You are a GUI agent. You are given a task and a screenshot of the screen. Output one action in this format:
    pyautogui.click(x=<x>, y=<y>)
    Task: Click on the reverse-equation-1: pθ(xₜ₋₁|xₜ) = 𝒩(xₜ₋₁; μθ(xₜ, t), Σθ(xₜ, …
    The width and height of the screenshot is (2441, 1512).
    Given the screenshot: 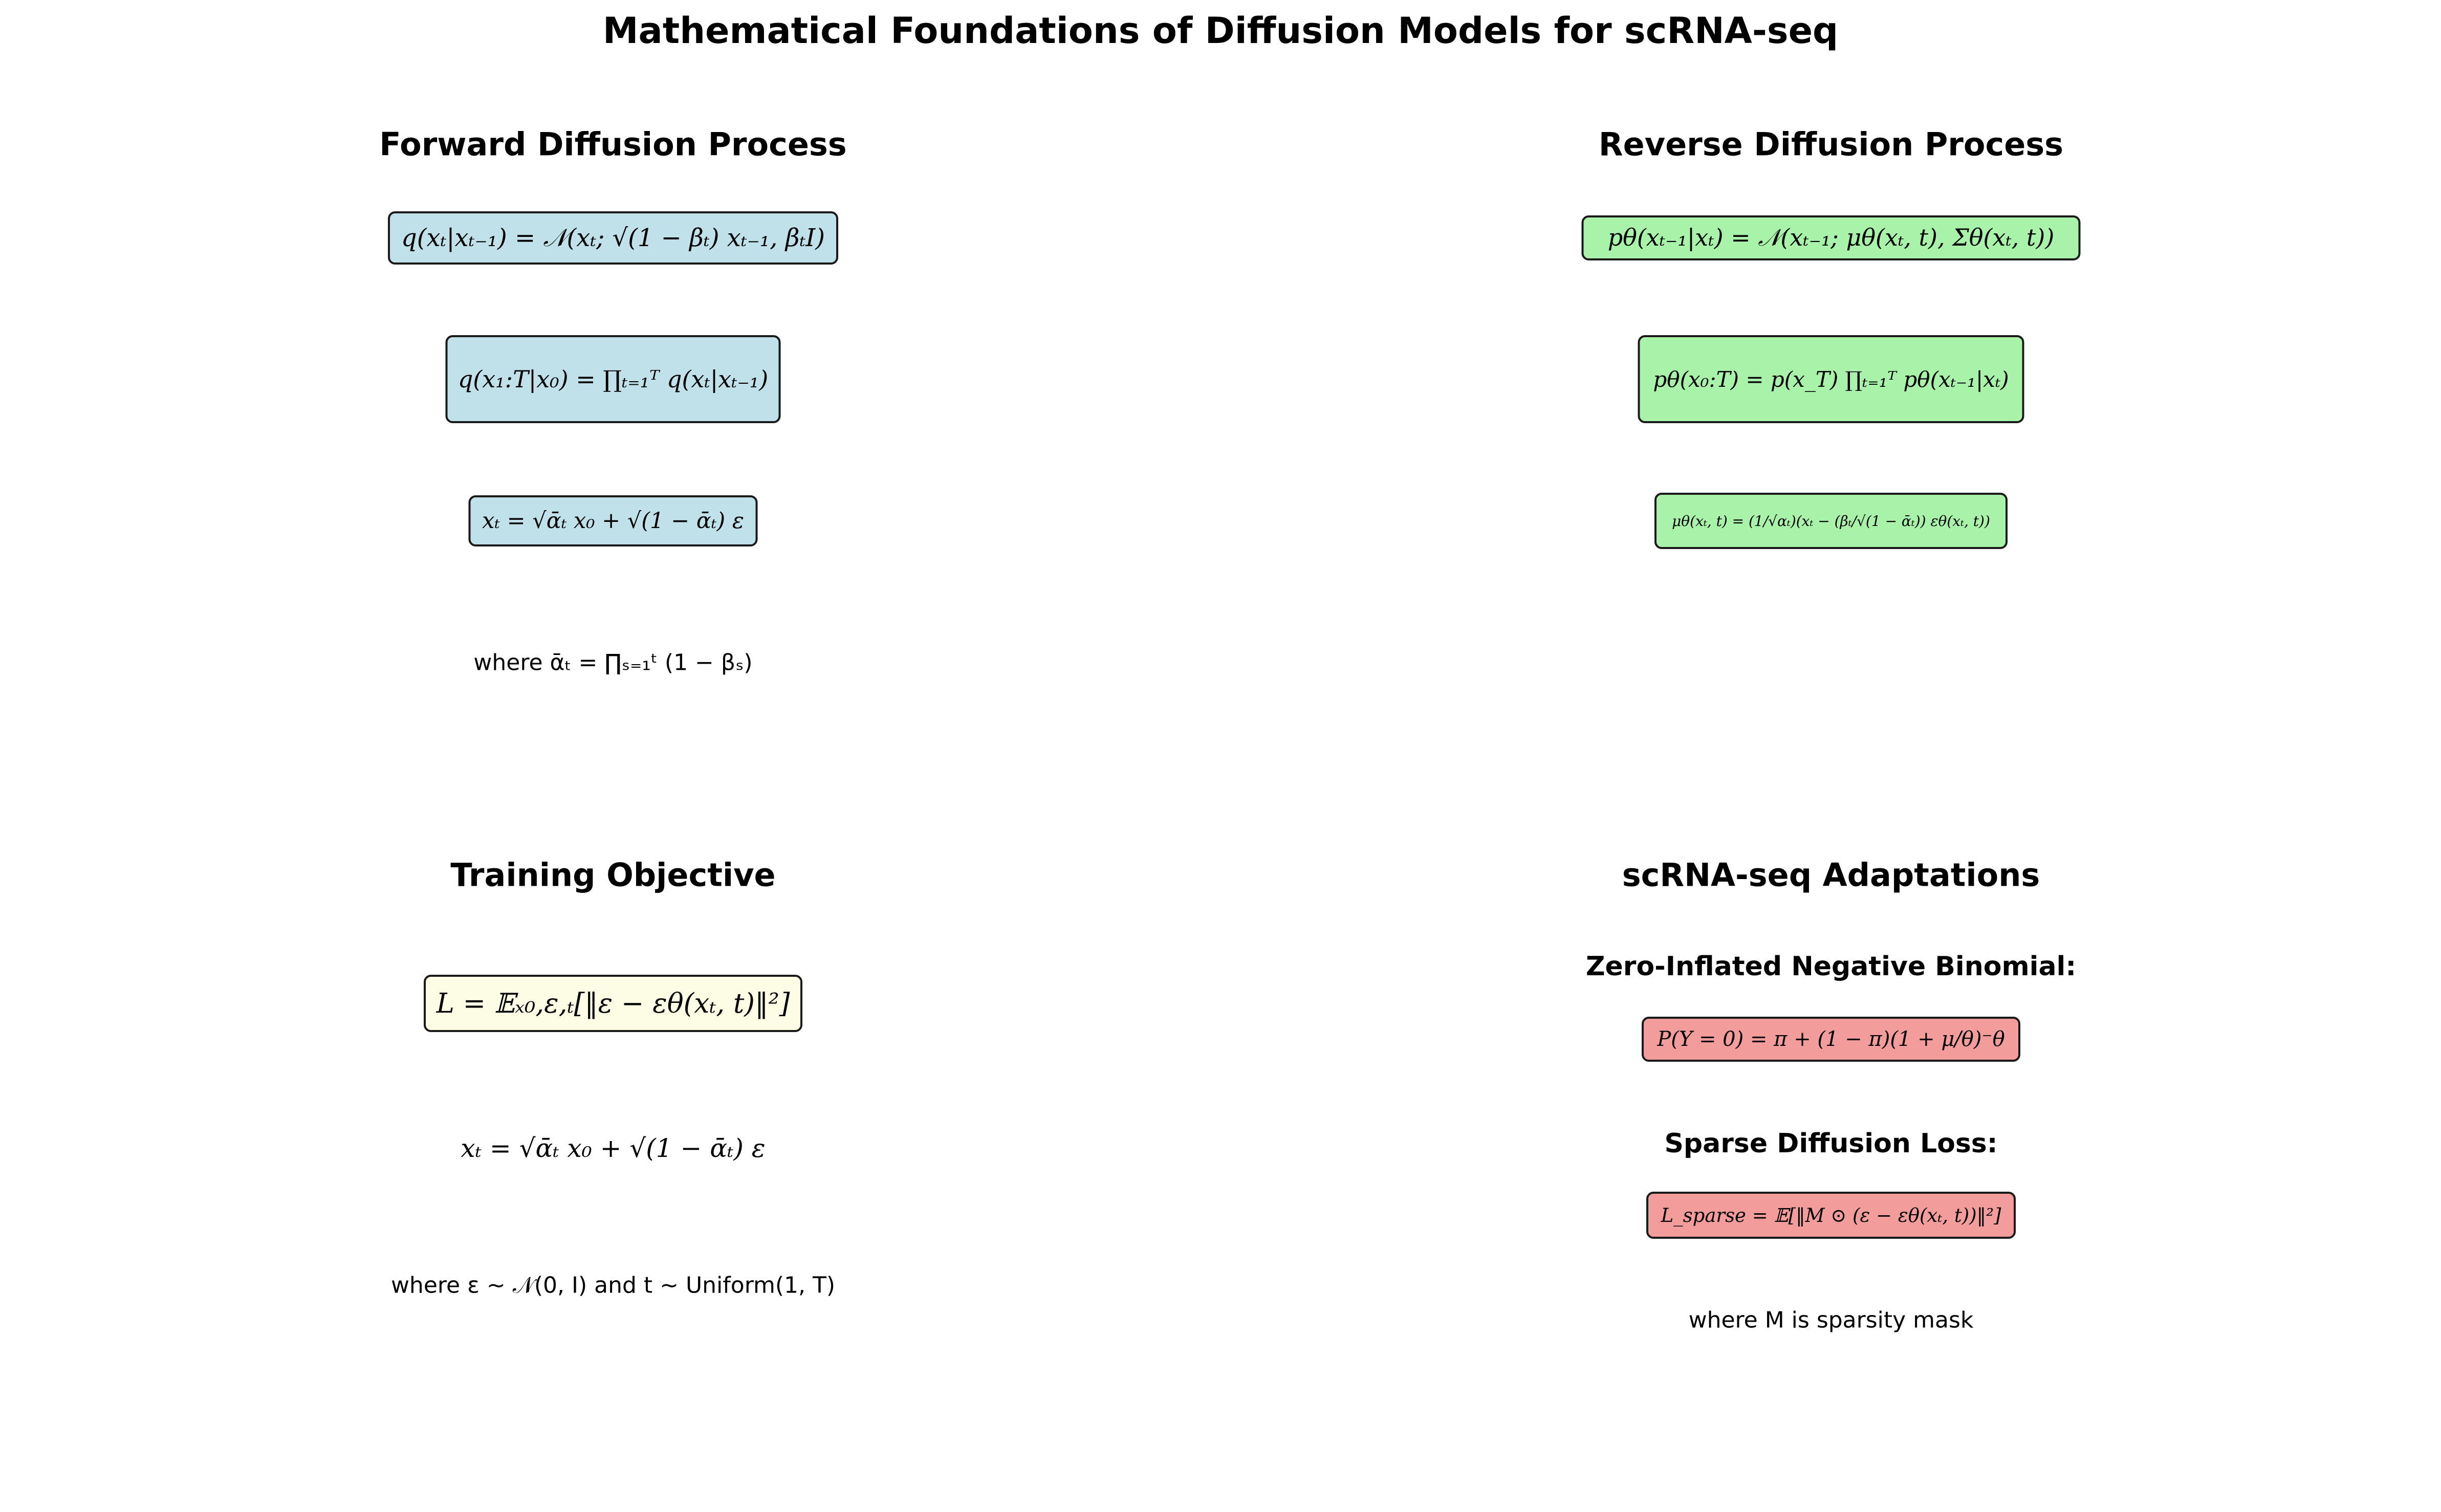 What is the action you would take?
    pyautogui.click(x=1831, y=237)
    